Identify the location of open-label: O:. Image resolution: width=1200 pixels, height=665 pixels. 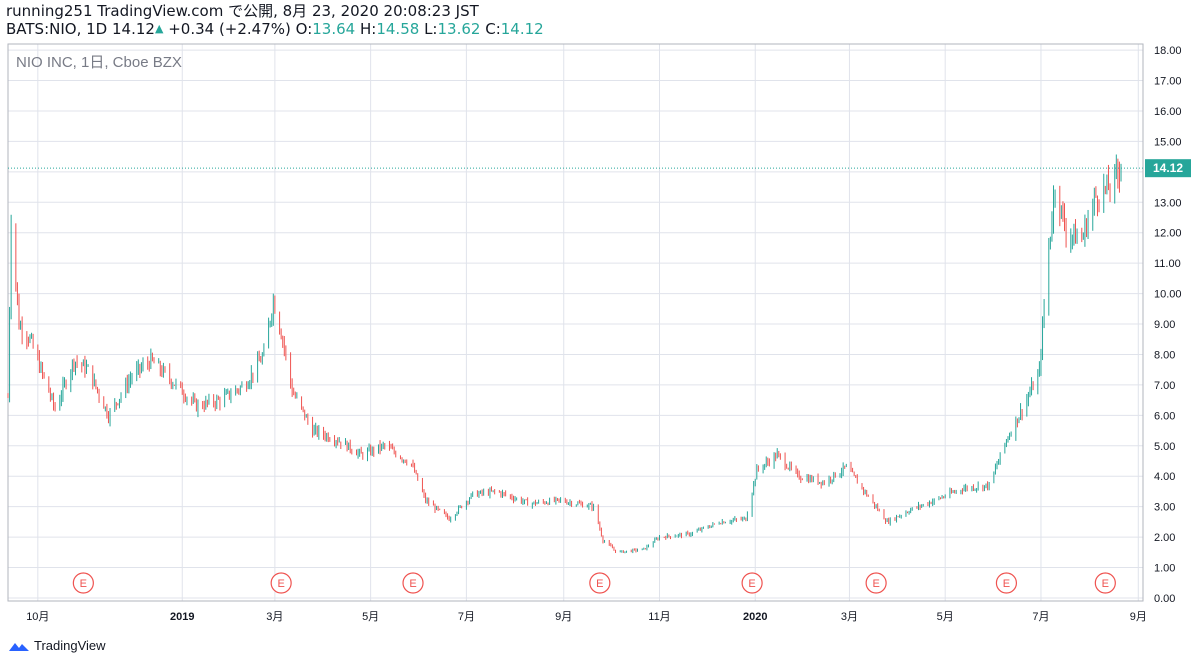
(304, 29).